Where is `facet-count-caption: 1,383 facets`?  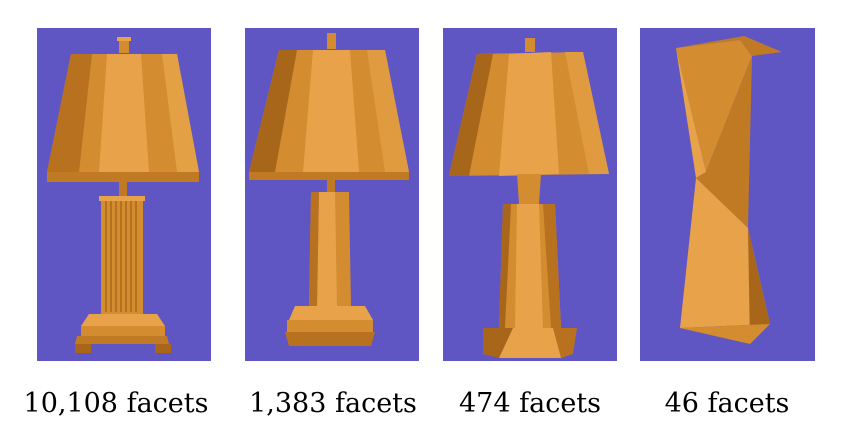 facet-count-caption: 1,383 facets is located at coordinates (333, 403).